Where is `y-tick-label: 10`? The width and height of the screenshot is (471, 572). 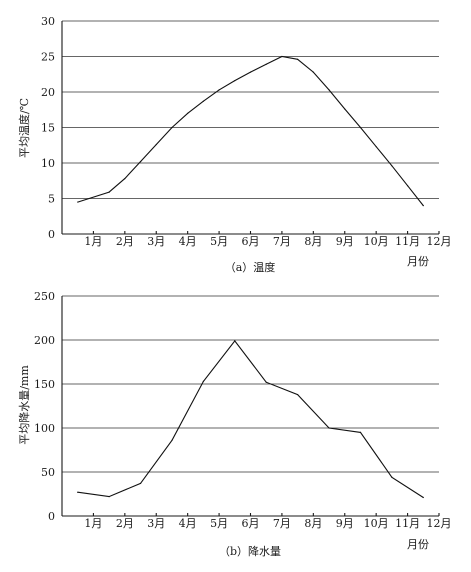 y-tick-label: 10 is located at coordinates (48, 163).